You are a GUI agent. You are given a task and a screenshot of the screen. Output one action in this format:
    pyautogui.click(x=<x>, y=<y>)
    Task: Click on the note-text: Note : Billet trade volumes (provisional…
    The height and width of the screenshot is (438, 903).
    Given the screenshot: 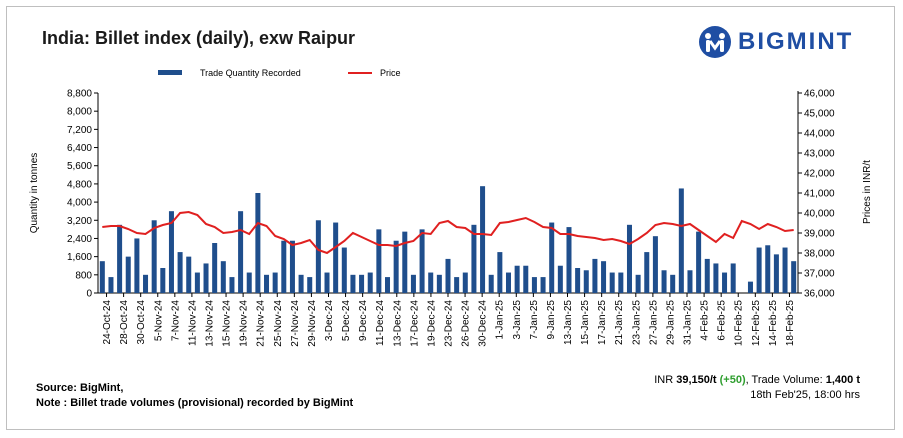 What is the action you would take?
    pyautogui.click(x=195, y=403)
    